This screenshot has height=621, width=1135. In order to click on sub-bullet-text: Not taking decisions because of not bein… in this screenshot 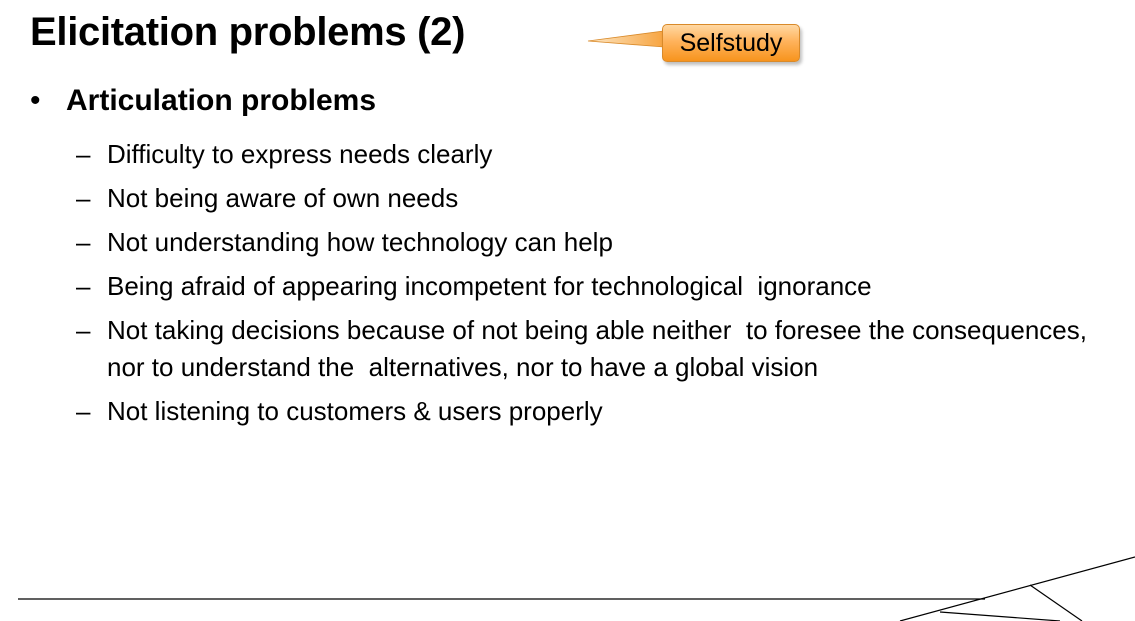, I will do `click(601, 348)`.